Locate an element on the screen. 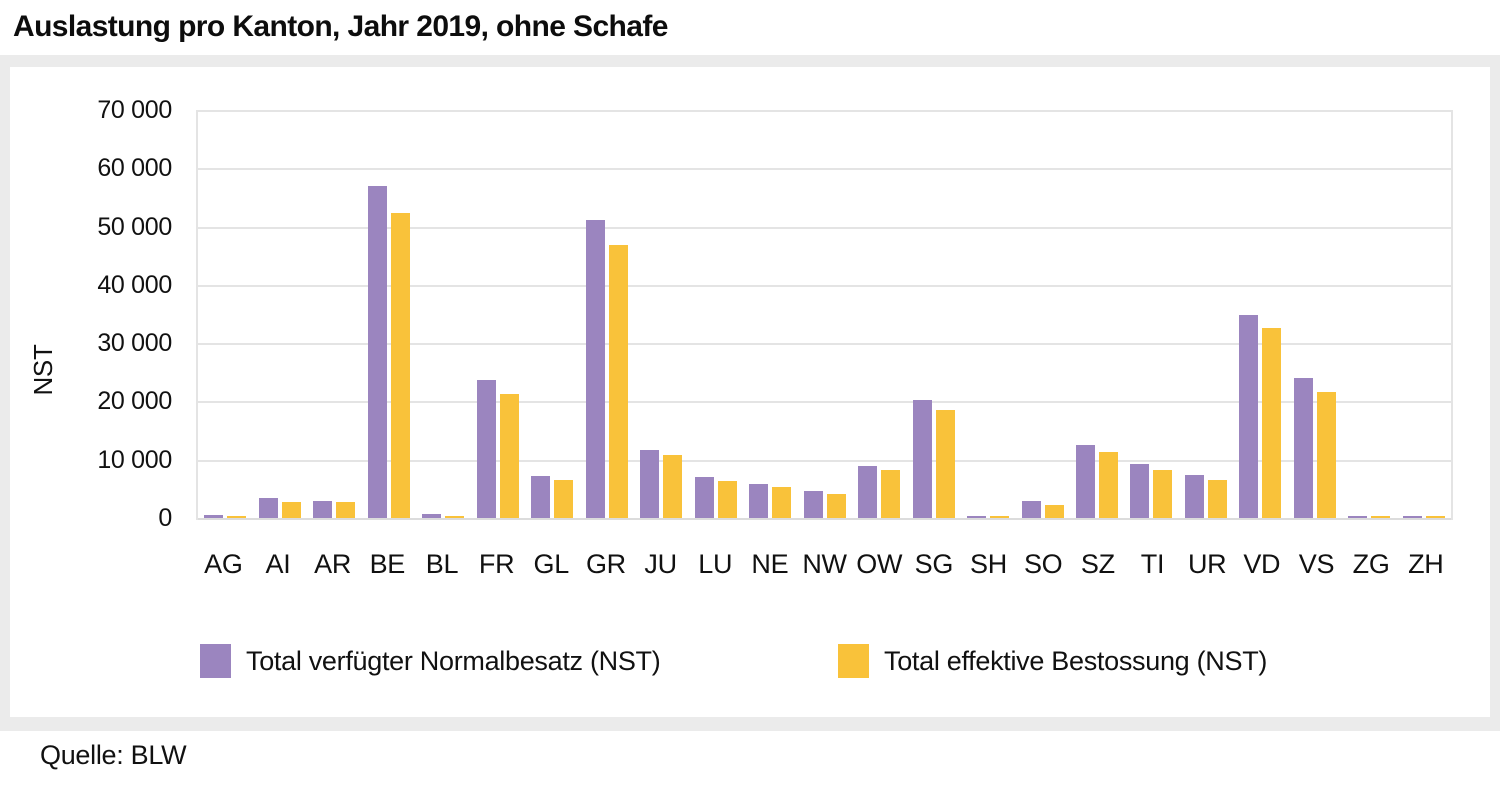 The image size is (1500, 787). bar-nw-verfuegter-normalbesatz is located at coordinates (813, 504).